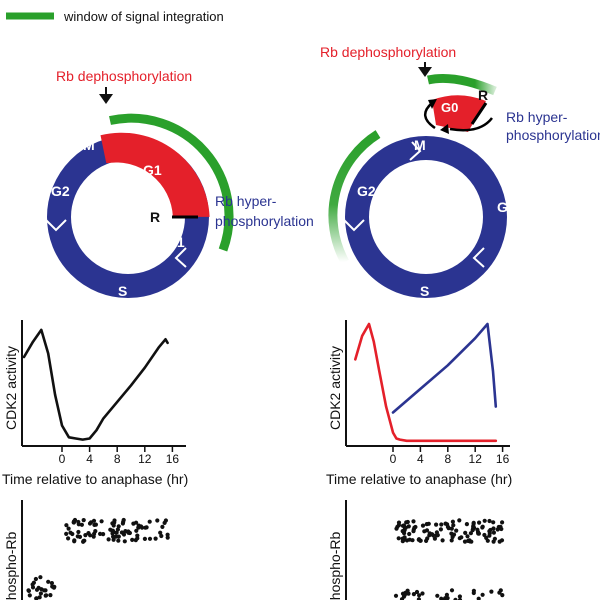  Describe the element at coordinates (425, 72) in the screenshot. I see `right-dephos-arrowhead` at that location.